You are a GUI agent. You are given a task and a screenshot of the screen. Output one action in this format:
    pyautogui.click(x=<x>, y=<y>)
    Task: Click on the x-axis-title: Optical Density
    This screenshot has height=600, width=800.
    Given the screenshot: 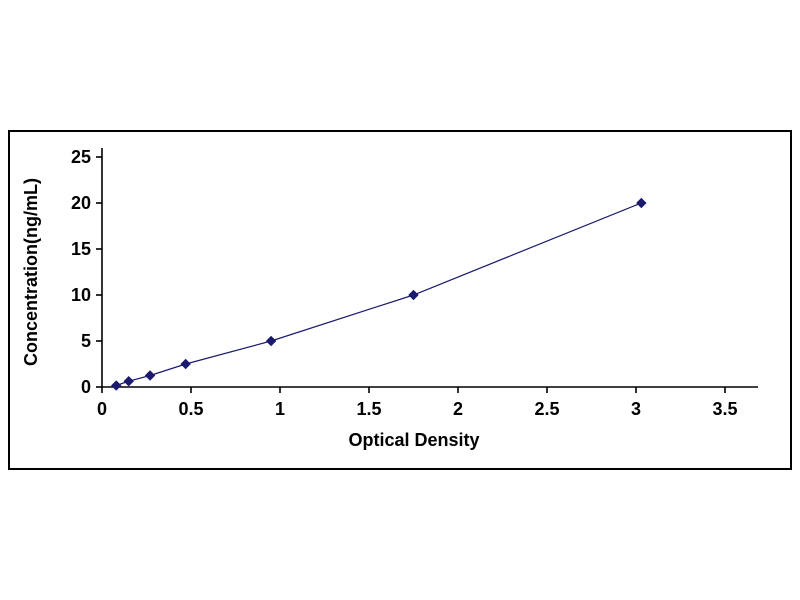 What is the action you would take?
    pyautogui.click(x=413, y=440)
    